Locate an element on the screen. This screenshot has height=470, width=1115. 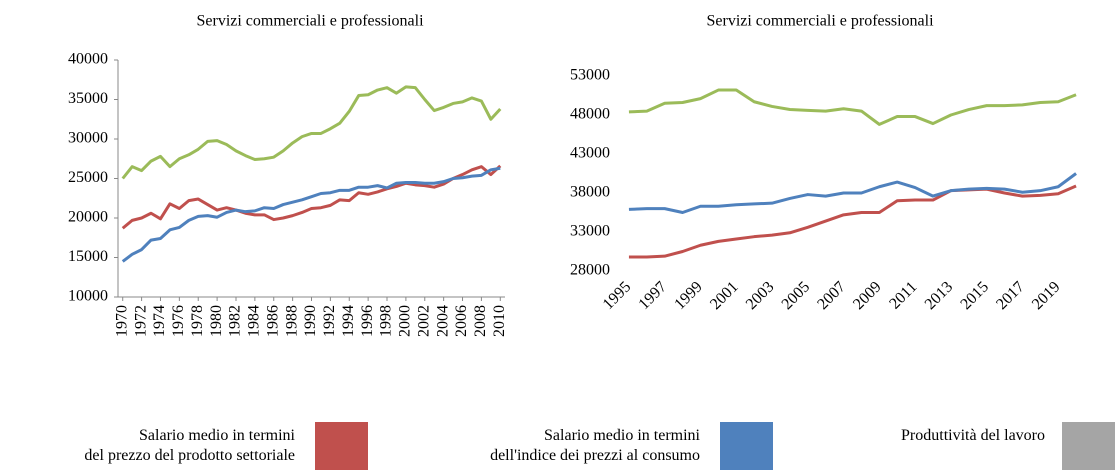
y-tick-label: 10000 is located at coordinates (88, 296).